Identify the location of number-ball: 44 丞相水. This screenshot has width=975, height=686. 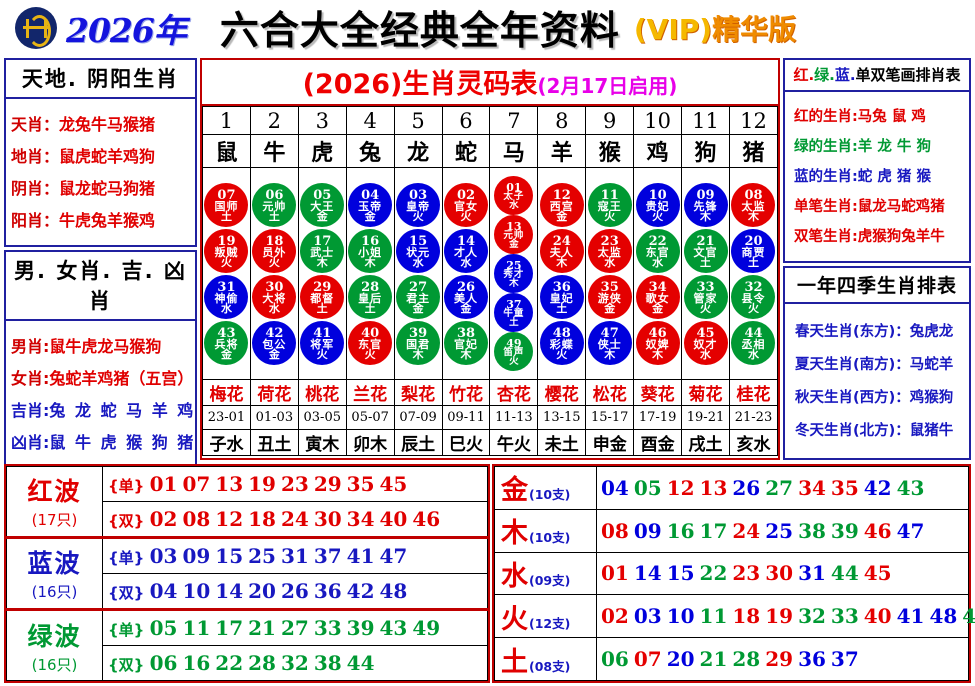
(753, 342).